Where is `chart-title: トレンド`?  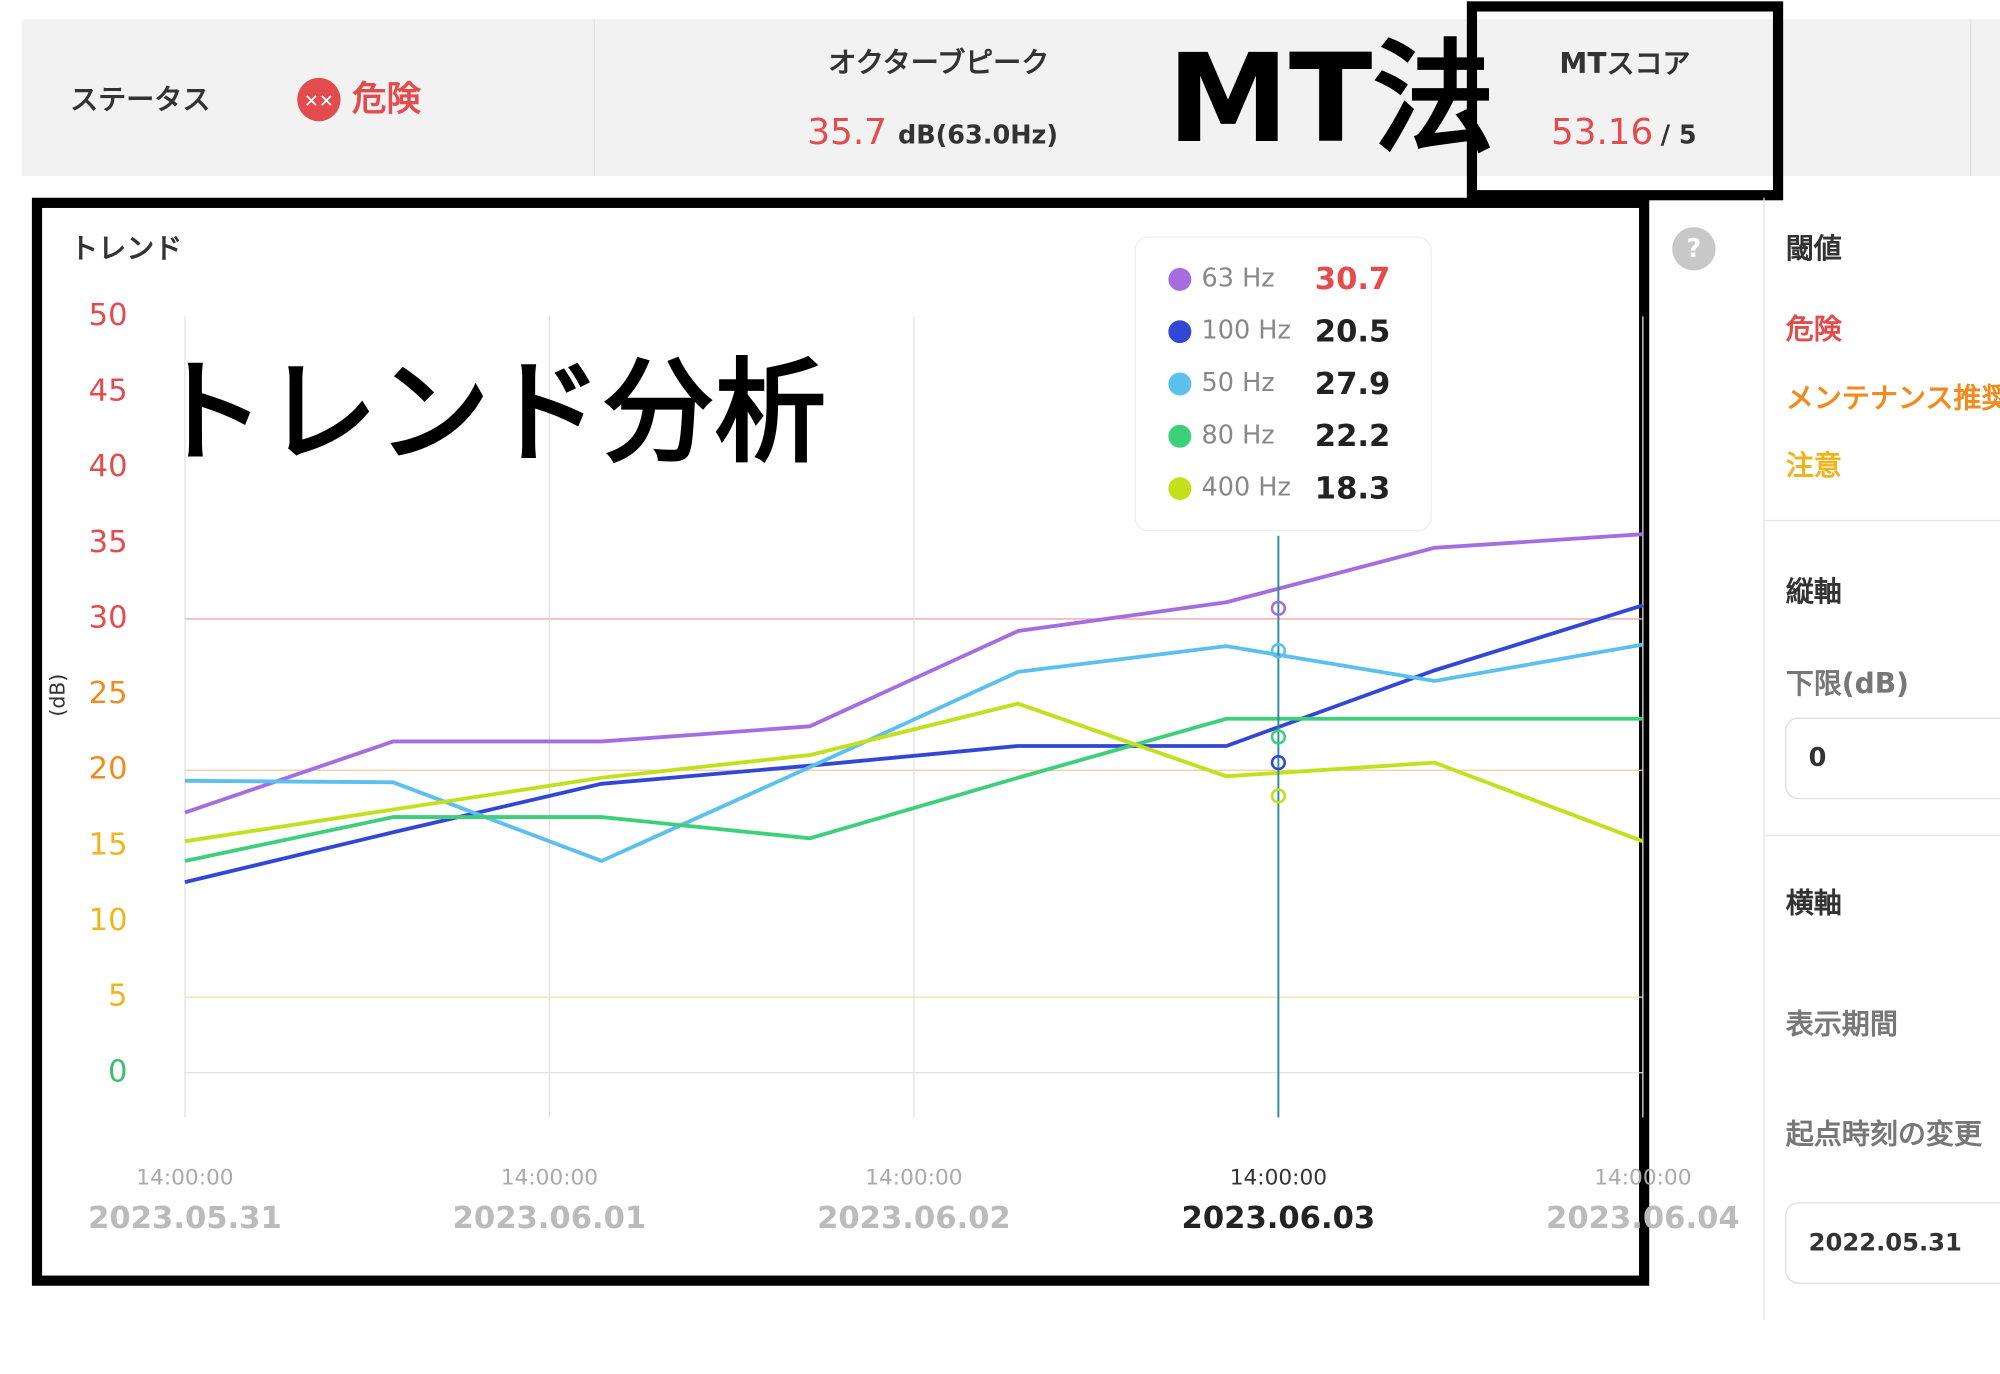 chart-title: トレンド is located at coordinates (126, 248).